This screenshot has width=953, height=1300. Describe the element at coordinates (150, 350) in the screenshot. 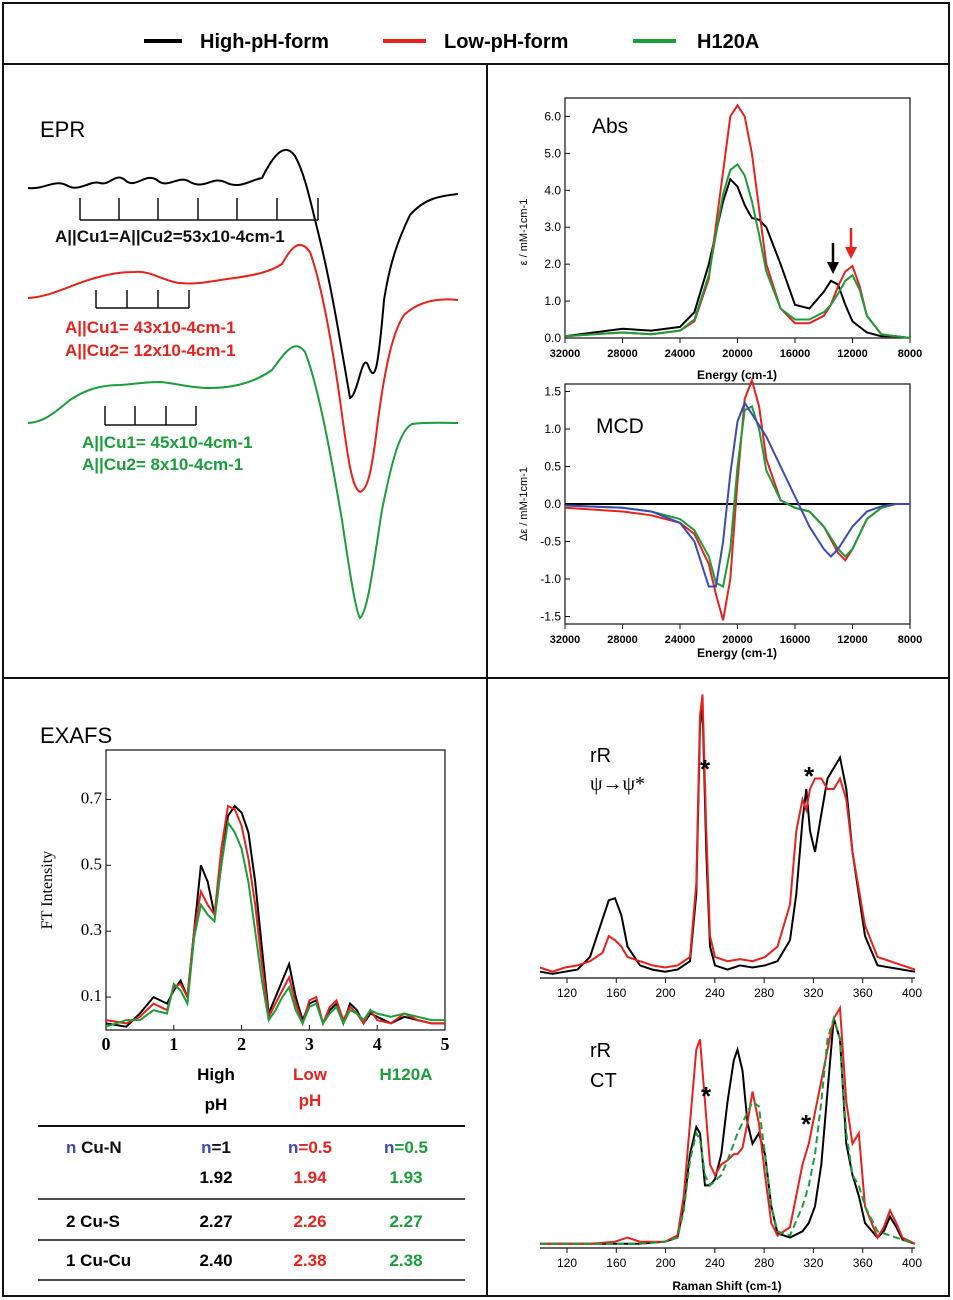

I see `epr-label-low-2: A||Cu2= 12x10-4cm-1` at that location.